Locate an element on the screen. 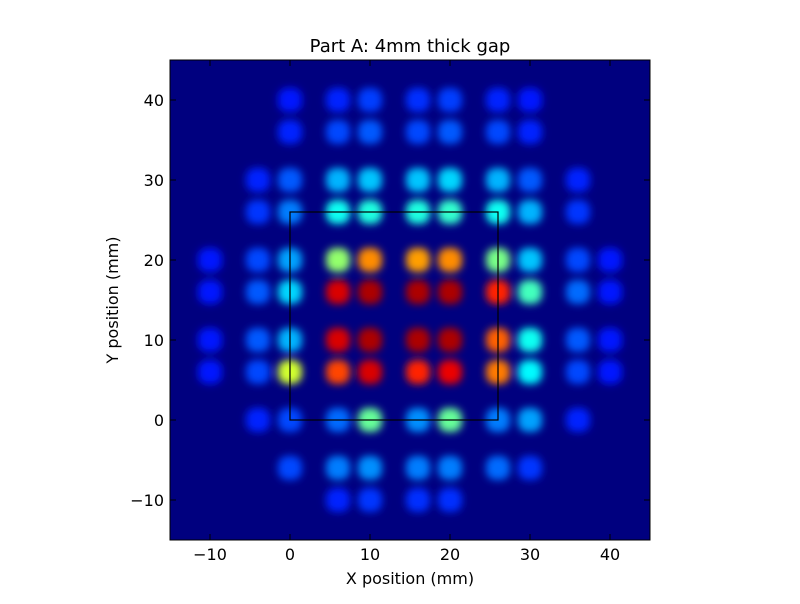 The width and height of the screenshot is (800, 604). y-tick-label: 10 is located at coordinates (154, 340).